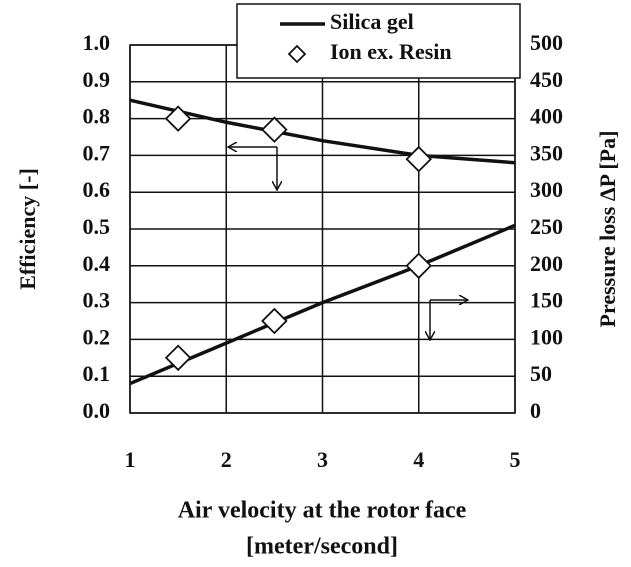 The height and width of the screenshot is (567, 631). I want to click on y2-tick-label: 250, so click(546, 226).